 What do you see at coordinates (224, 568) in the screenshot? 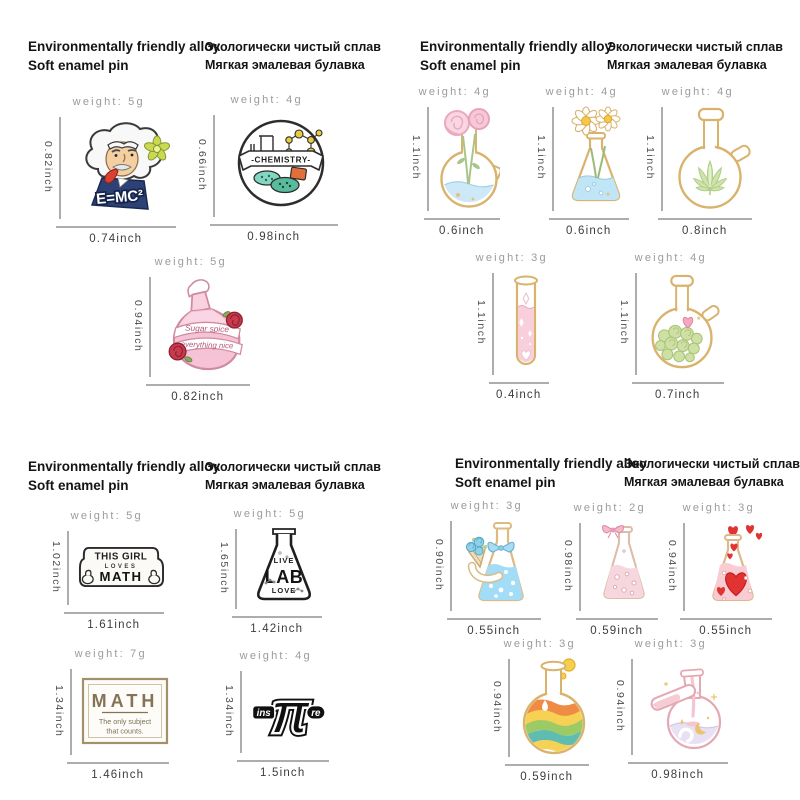
I see `height-label: 1.65inch` at bounding box center [224, 568].